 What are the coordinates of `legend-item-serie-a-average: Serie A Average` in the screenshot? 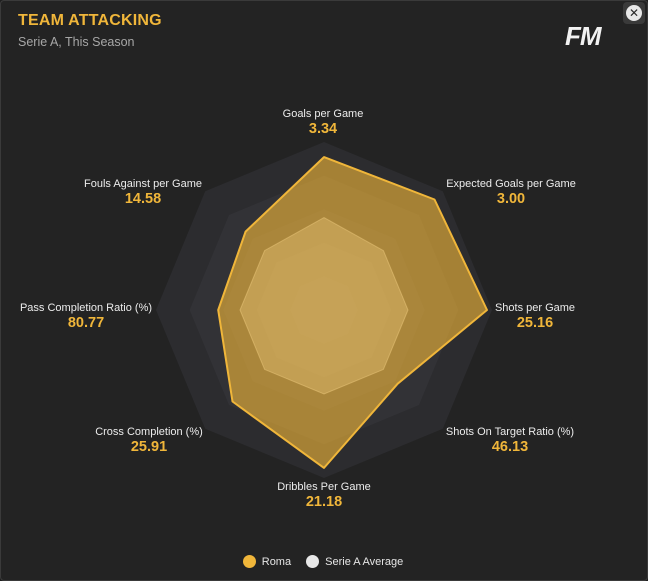 It's located at (354, 561).